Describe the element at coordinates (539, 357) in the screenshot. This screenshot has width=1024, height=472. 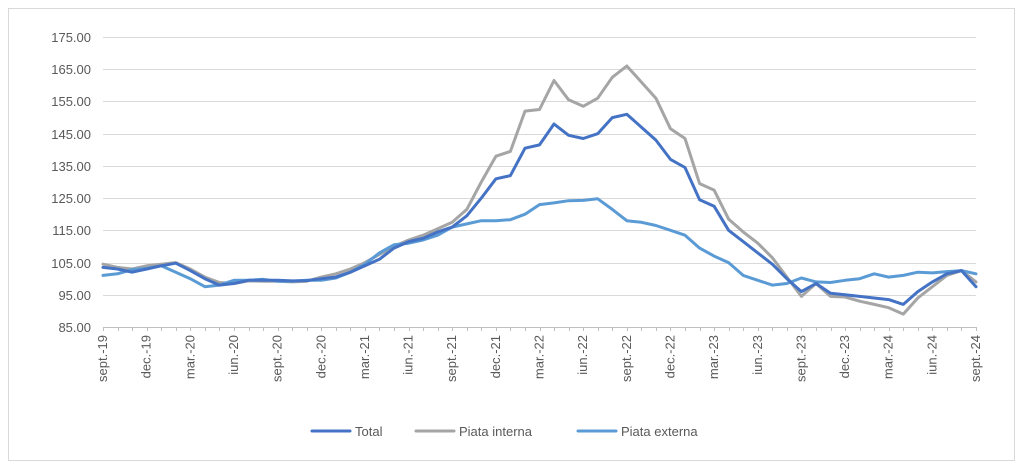
I see `x-tick-label: mar.-22` at that location.